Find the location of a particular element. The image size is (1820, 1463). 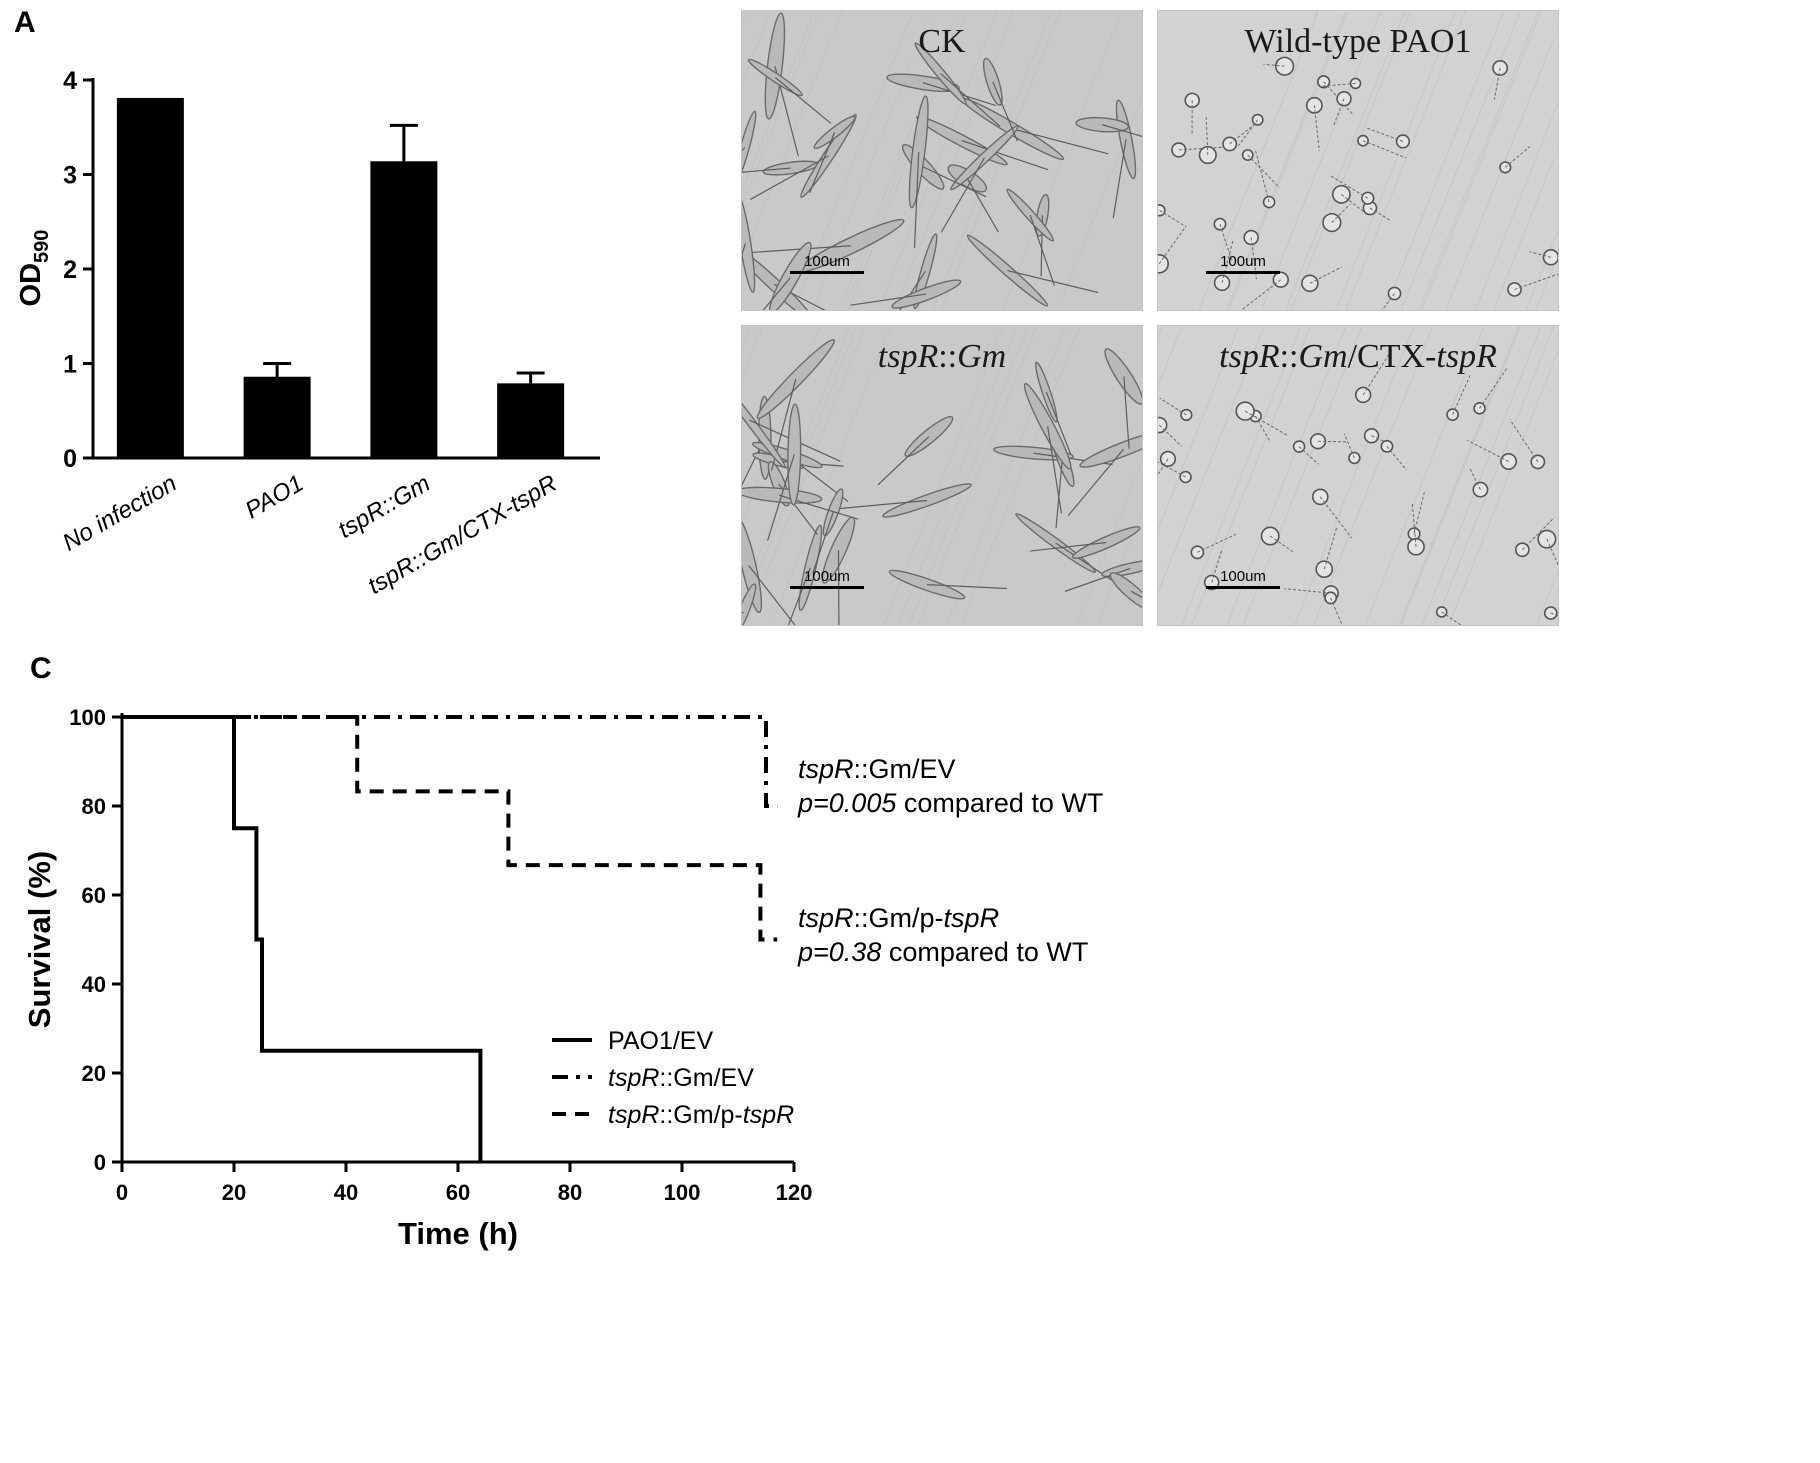

micrograph-label: tspR::Gm is located at coordinates (942, 356).